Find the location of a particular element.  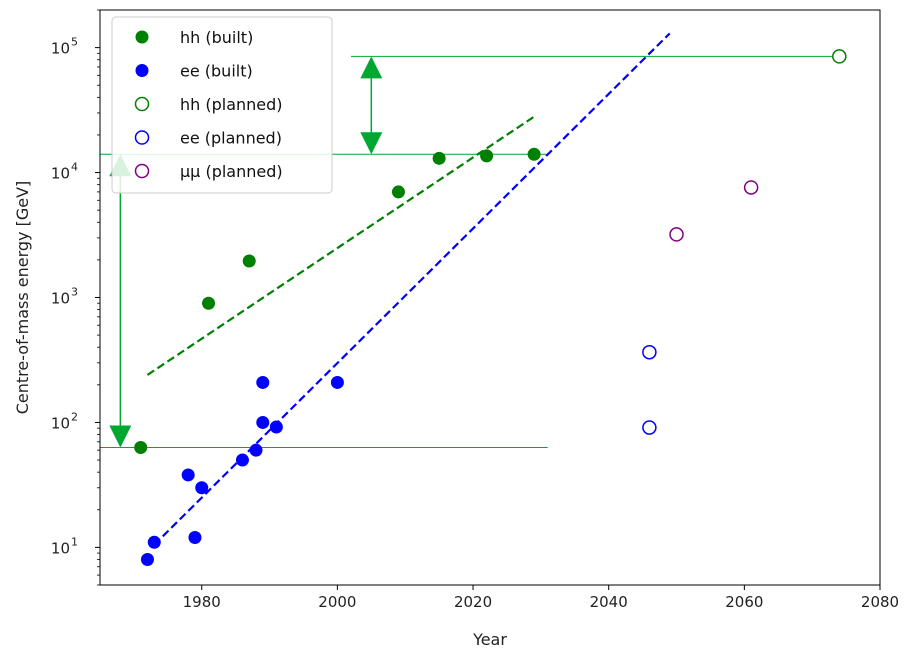

x-tick-label: 2080 is located at coordinates (880, 602).